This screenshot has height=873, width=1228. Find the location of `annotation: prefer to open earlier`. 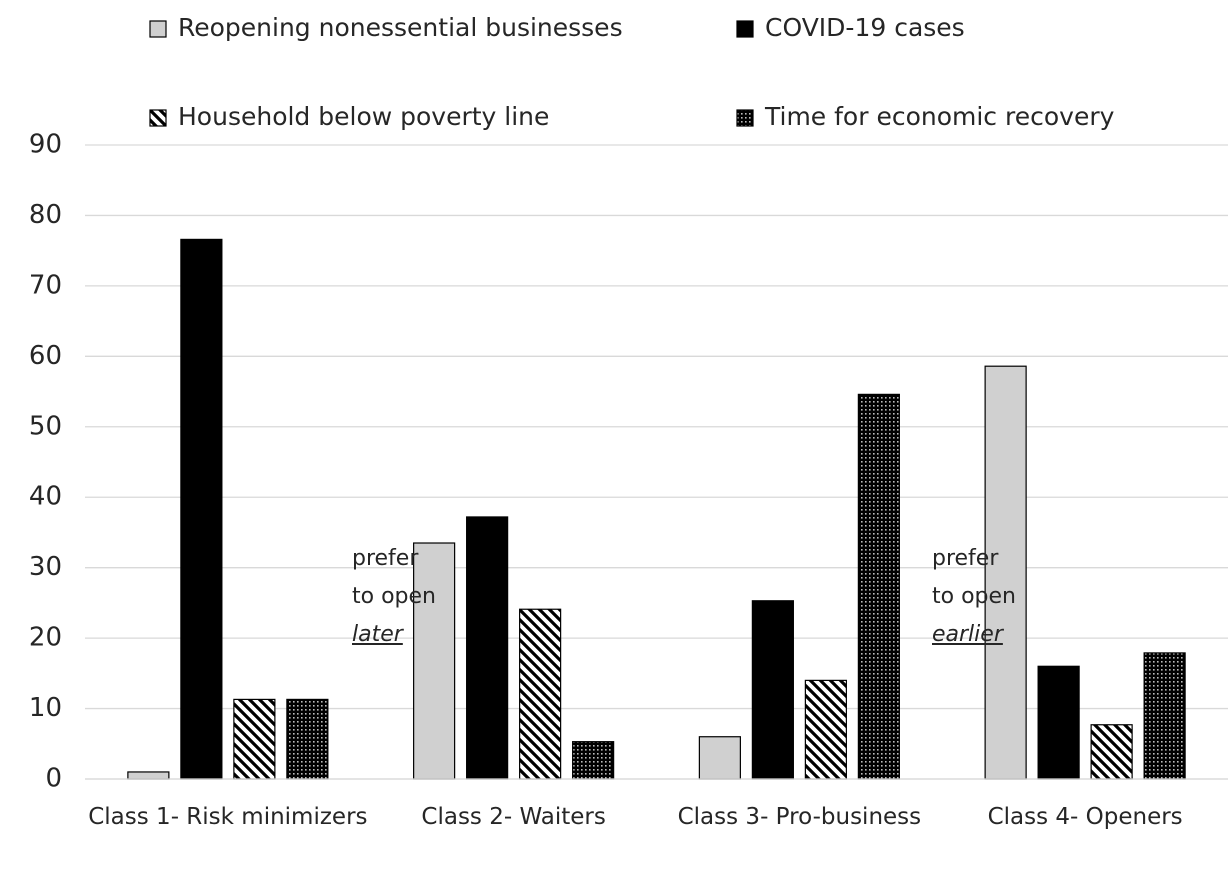

annotation: prefer to open earlier is located at coordinates (974, 597).